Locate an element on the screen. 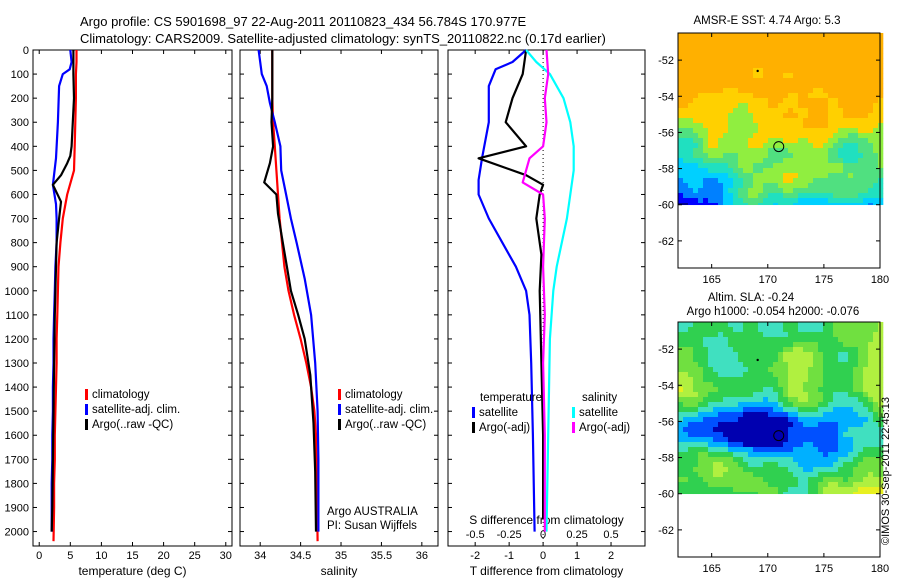 This screenshot has width=900, height=580. x-tick-label: 0 is located at coordinates (543, 556).